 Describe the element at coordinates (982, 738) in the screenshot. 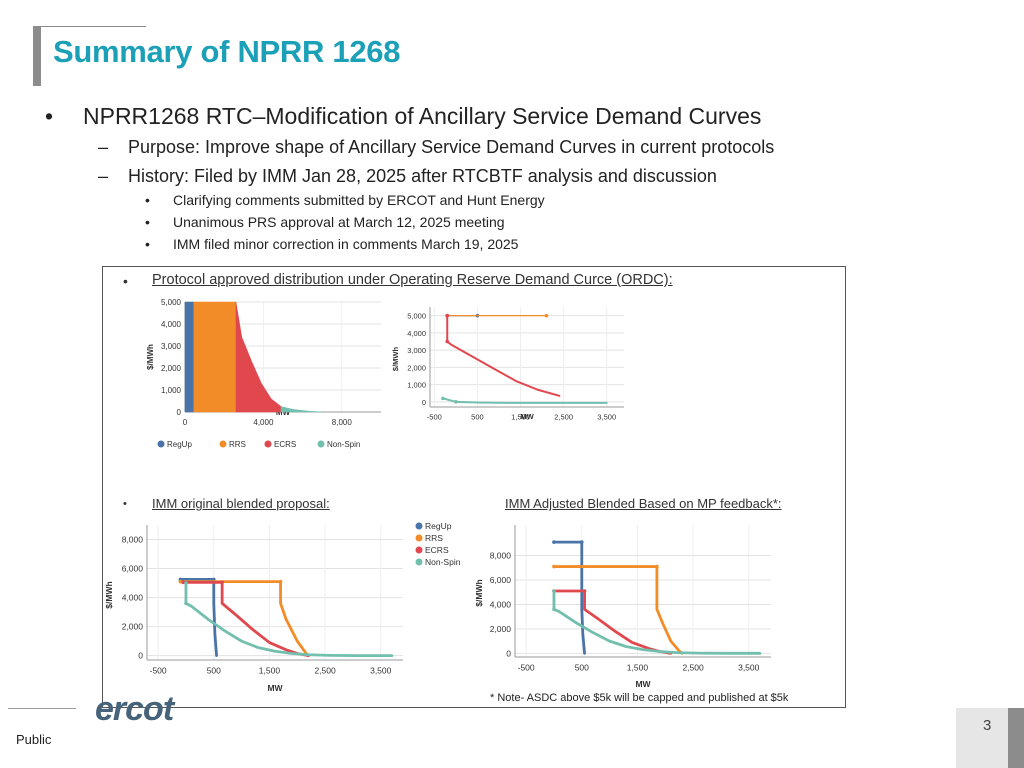

I see `page-number-box` at that location.